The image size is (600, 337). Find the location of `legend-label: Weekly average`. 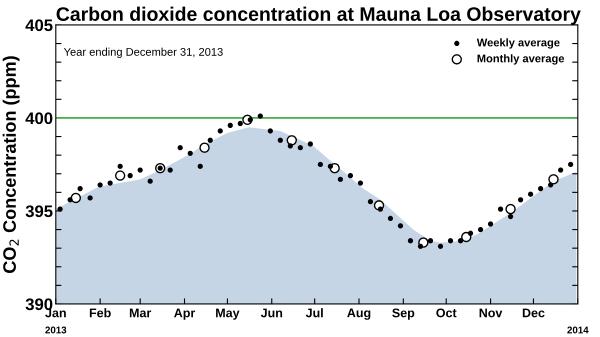

legend-label: Weekly average is located at coordinates (518, 43).